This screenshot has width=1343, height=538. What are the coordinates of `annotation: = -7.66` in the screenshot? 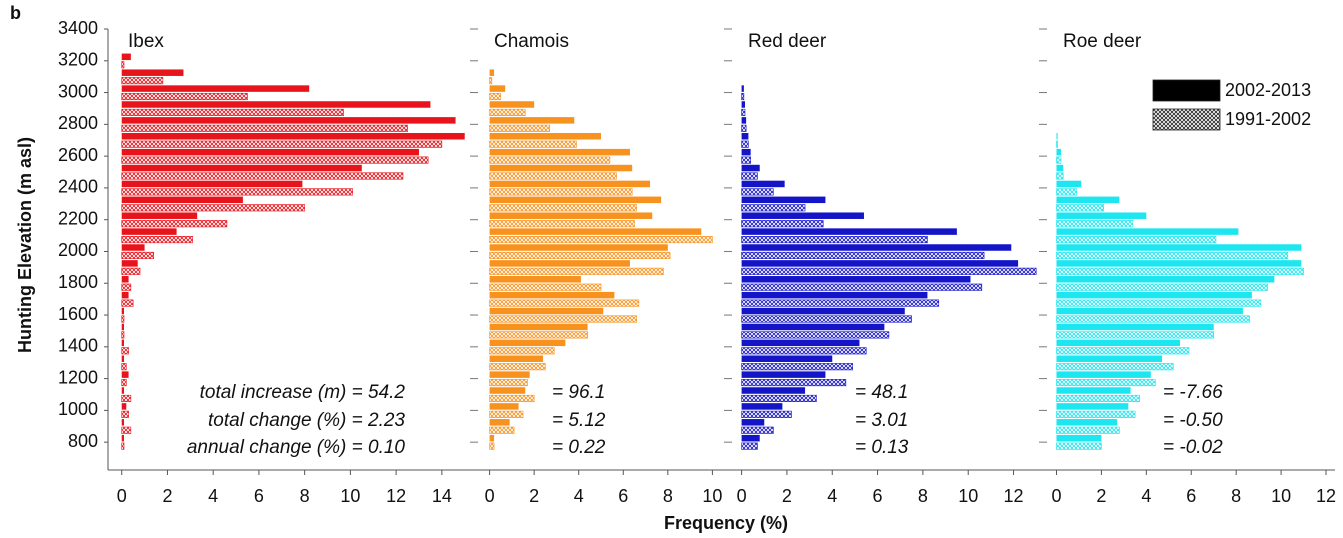 It's located at (1193, 392).